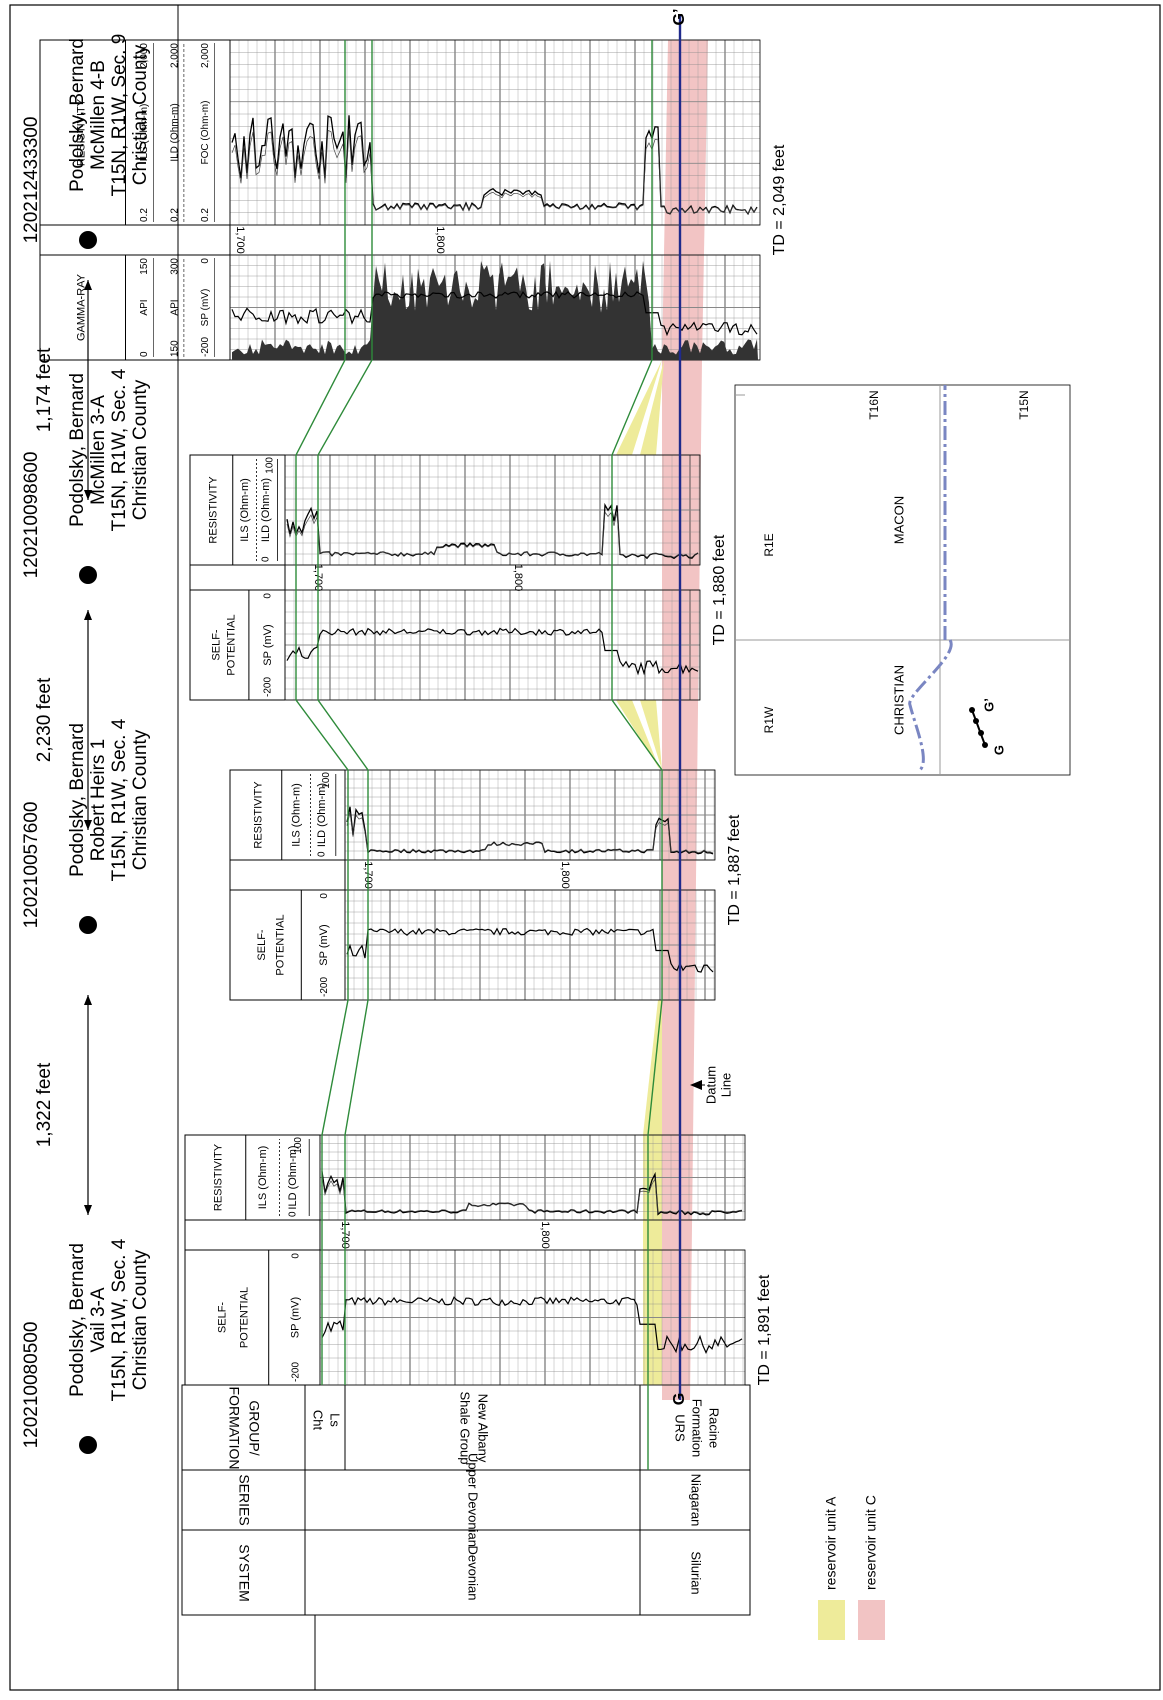 The width and height of the screenshot is (1163, 1700). I want to click on well-api: 120210098600, so click(31, 515).